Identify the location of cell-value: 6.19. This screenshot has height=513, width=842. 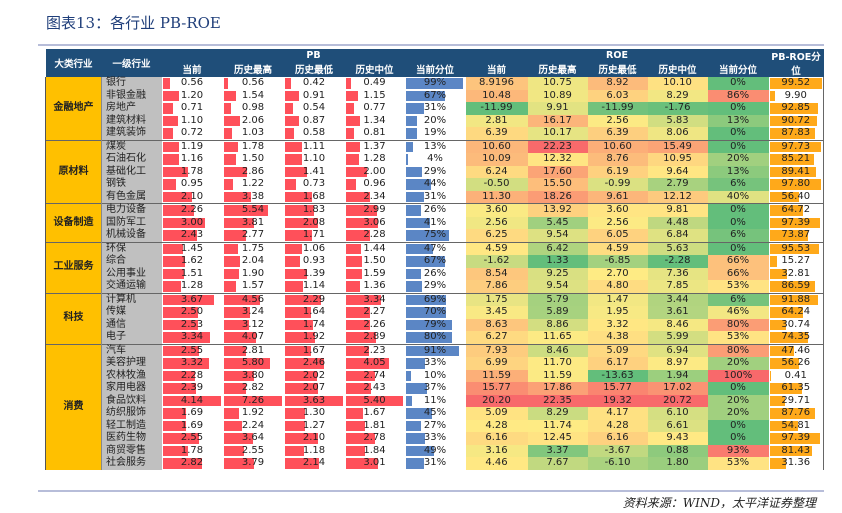
(617, 171).